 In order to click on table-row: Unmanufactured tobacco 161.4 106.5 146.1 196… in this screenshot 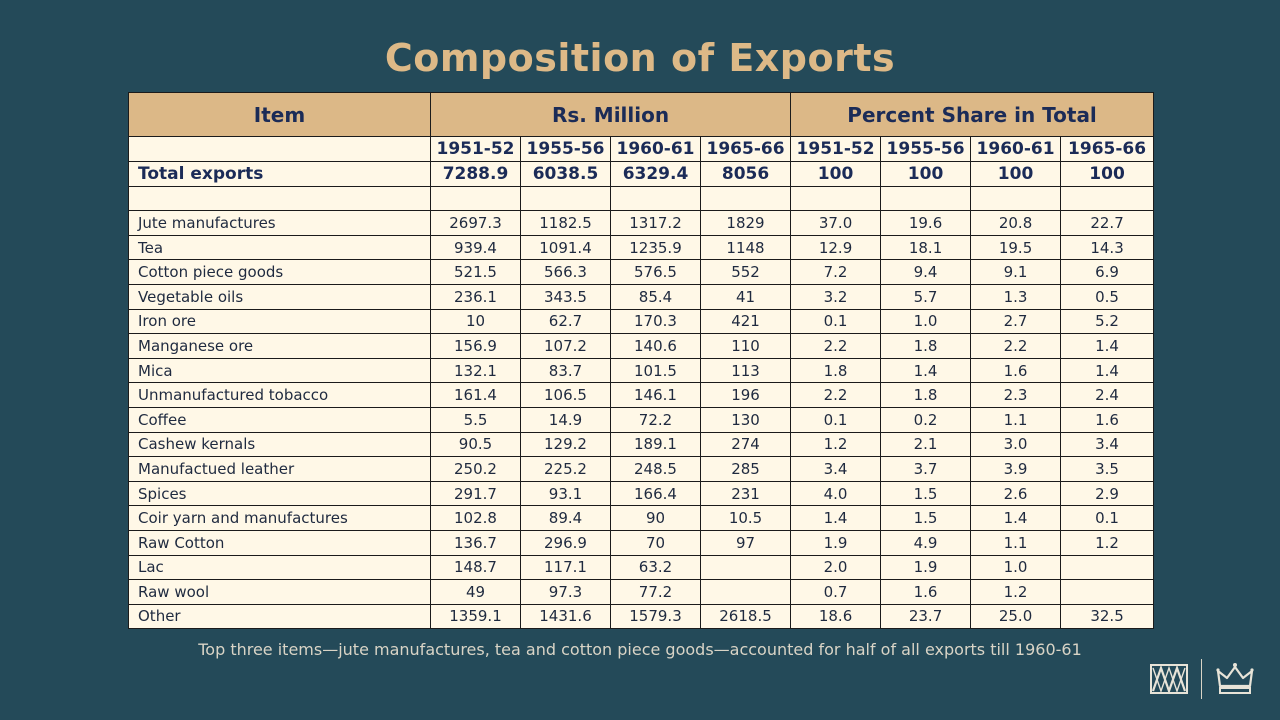, I will do `click(641, 395)`.